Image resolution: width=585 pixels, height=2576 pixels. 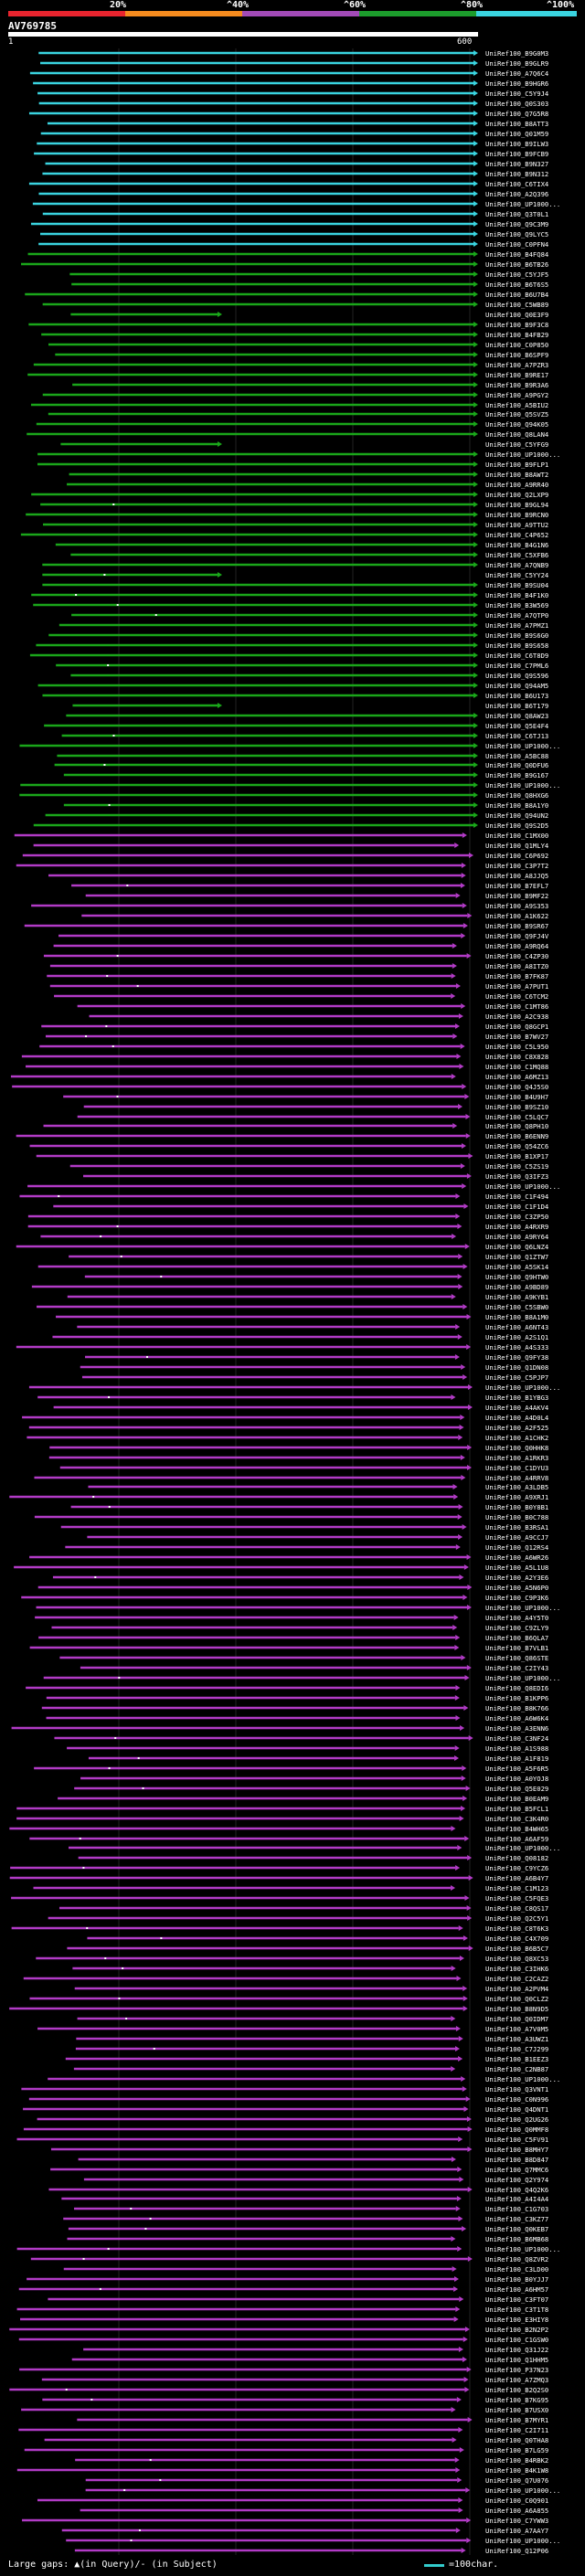 I want to click on alignment-row: UniRef100_A3ENN6, so click(x=280, y=1728).